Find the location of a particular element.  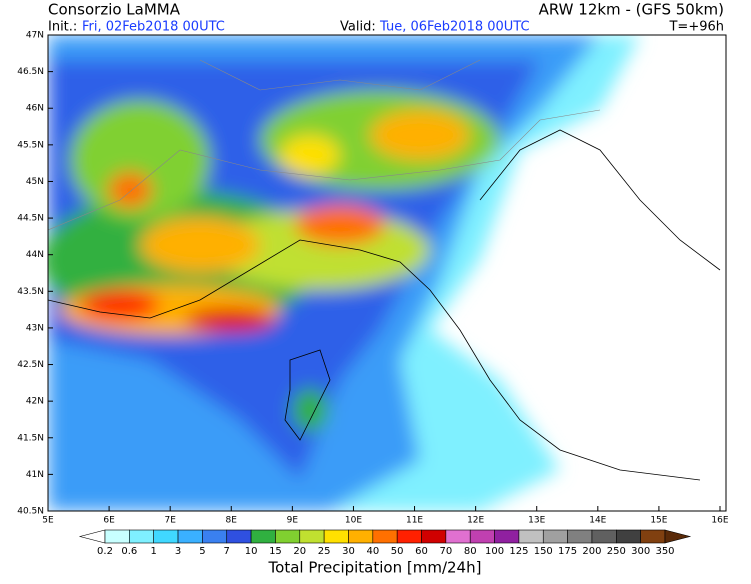

lat-label: 41N is located at coordinates (35, 475).